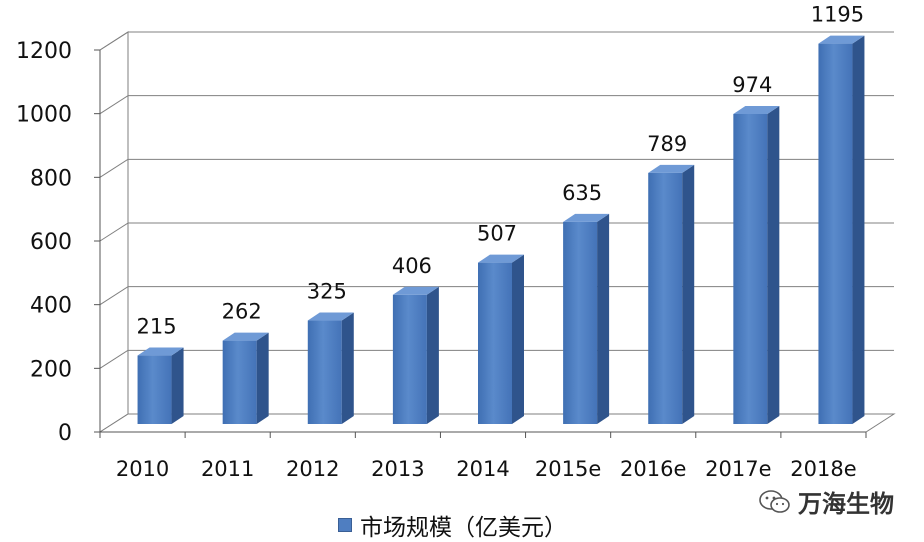 Image resolution: width=924 pixels, height=542 pixels. I want to click on data-label: 215, so click(157, 327).